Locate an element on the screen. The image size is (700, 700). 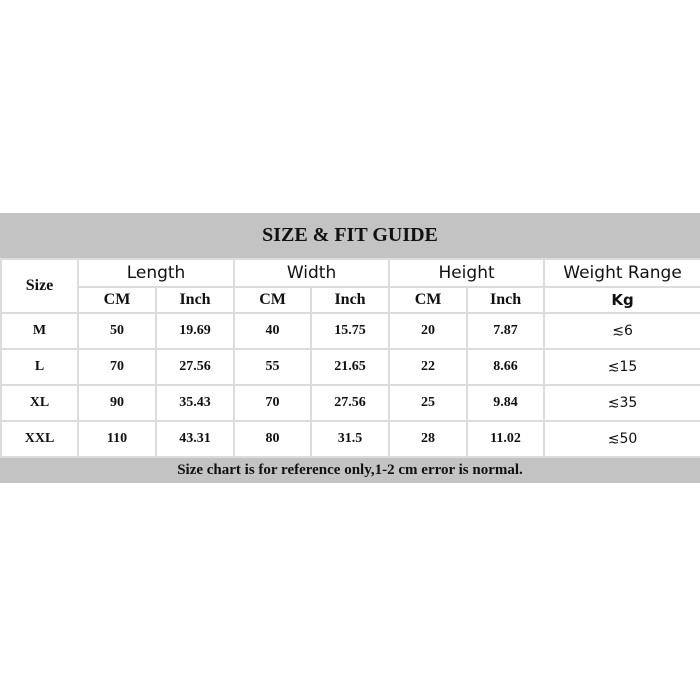
cell-height-cm: 22 is located at coordinates (428, 367).